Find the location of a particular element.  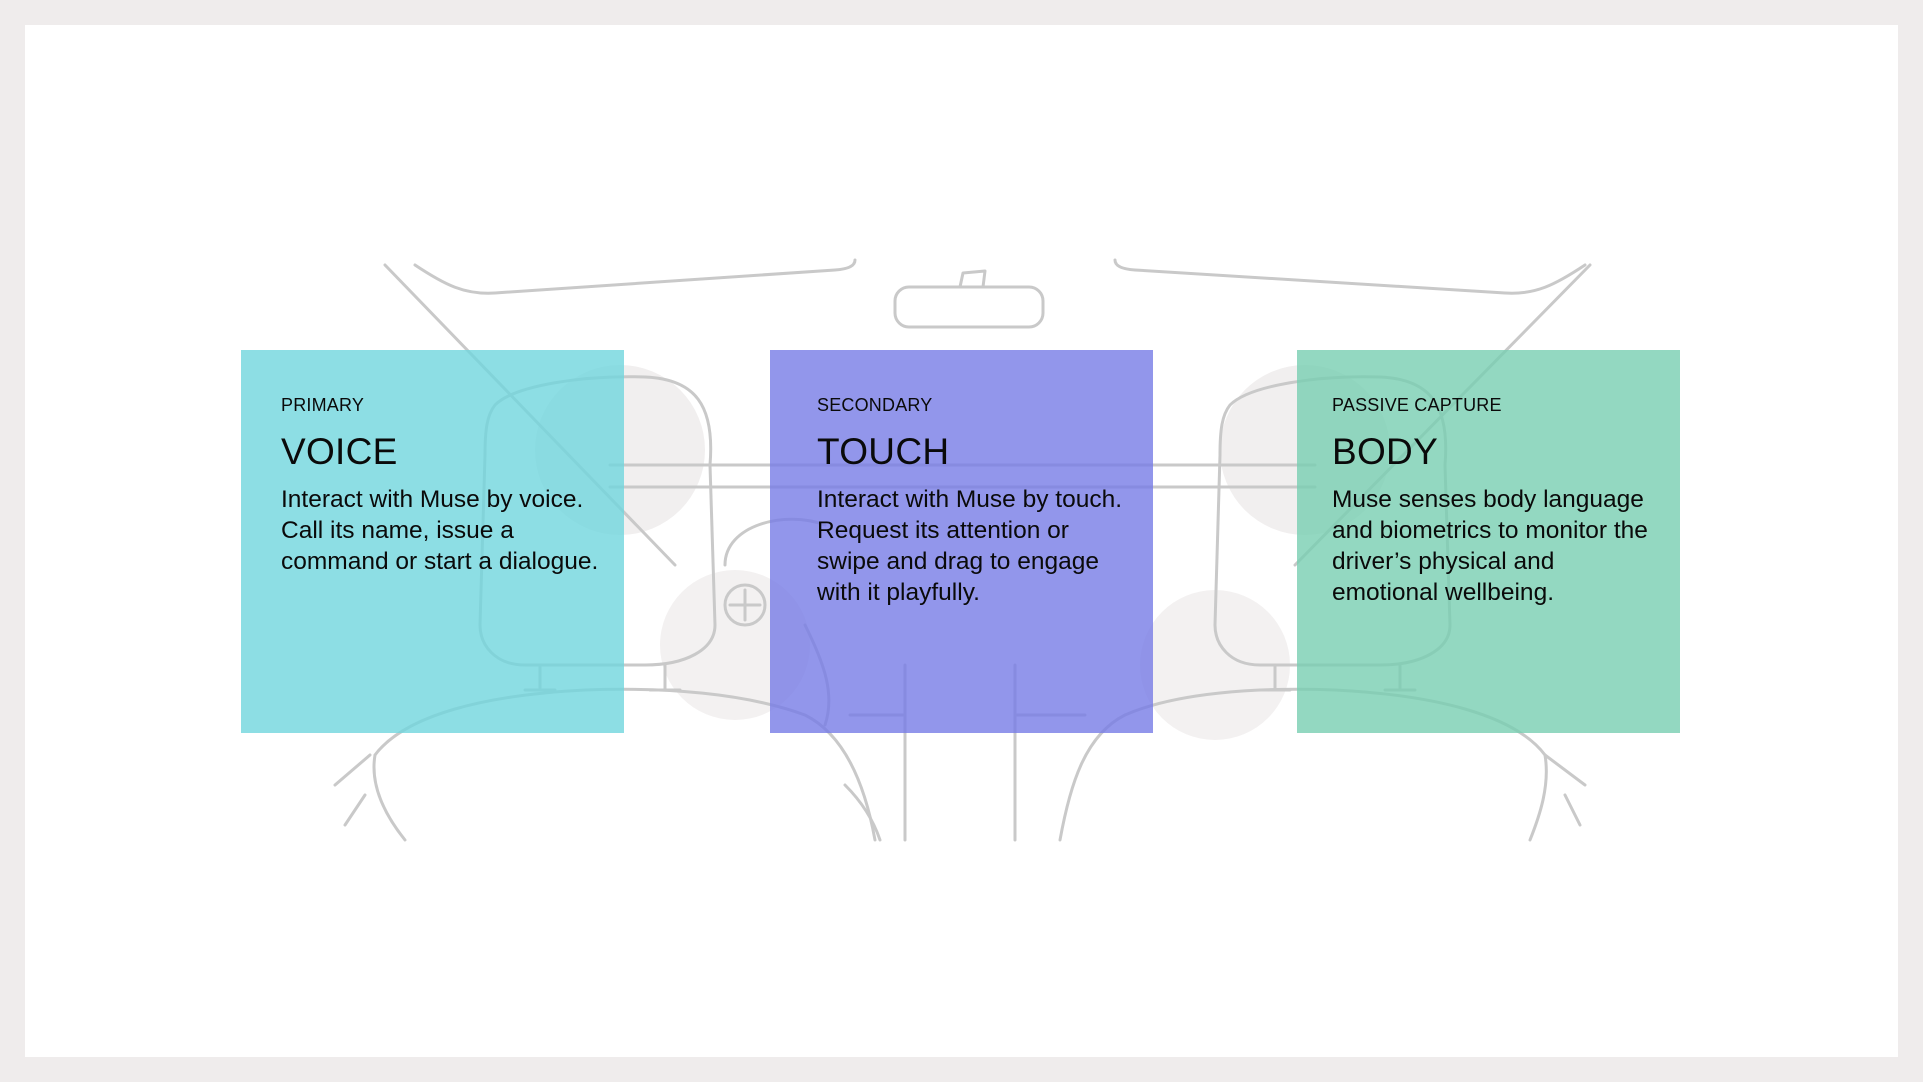

card-category: PRIMARY is located at coordinates (323, 405).